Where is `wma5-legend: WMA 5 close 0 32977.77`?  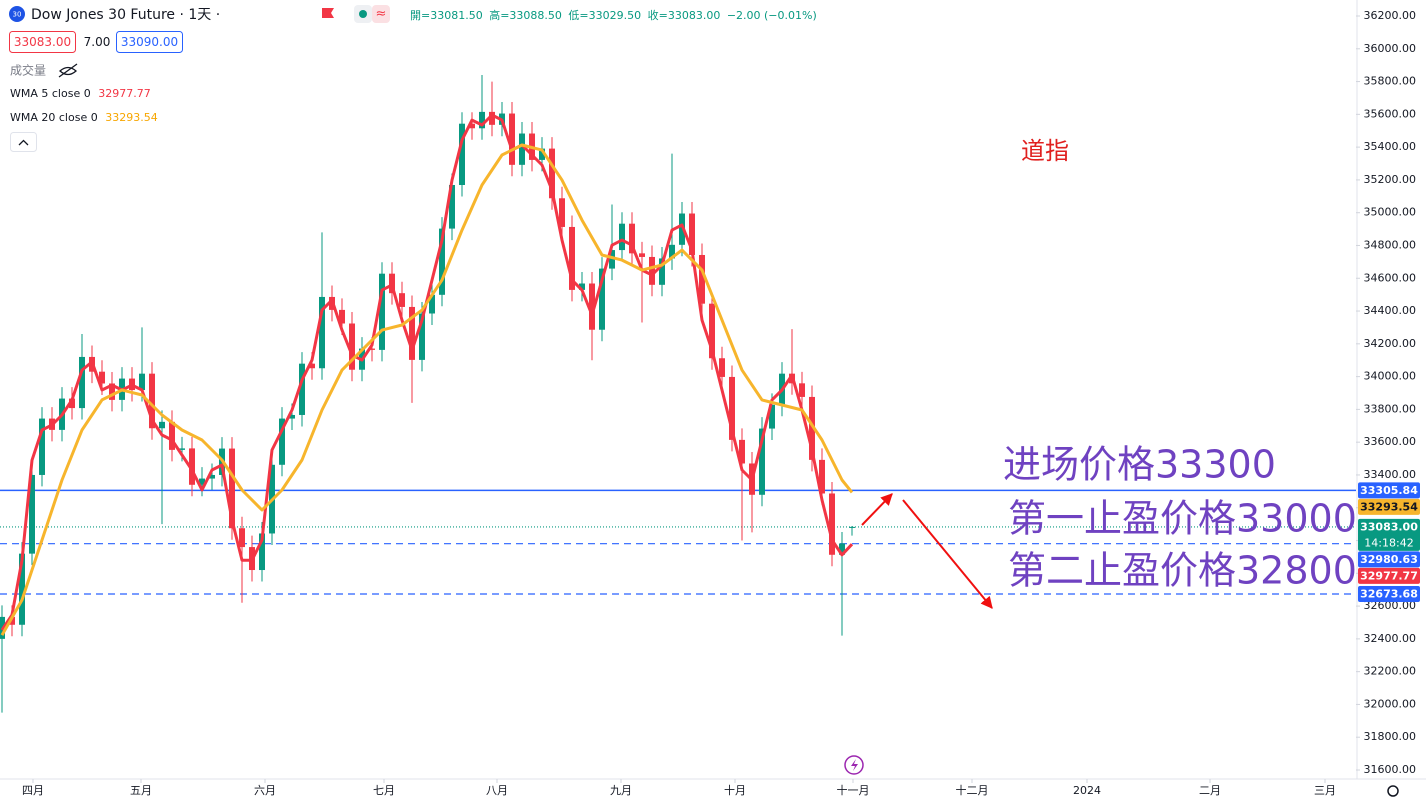
wma5-legend: WMA 5 close 0 32977.77 is located at coordinates (80, 93).